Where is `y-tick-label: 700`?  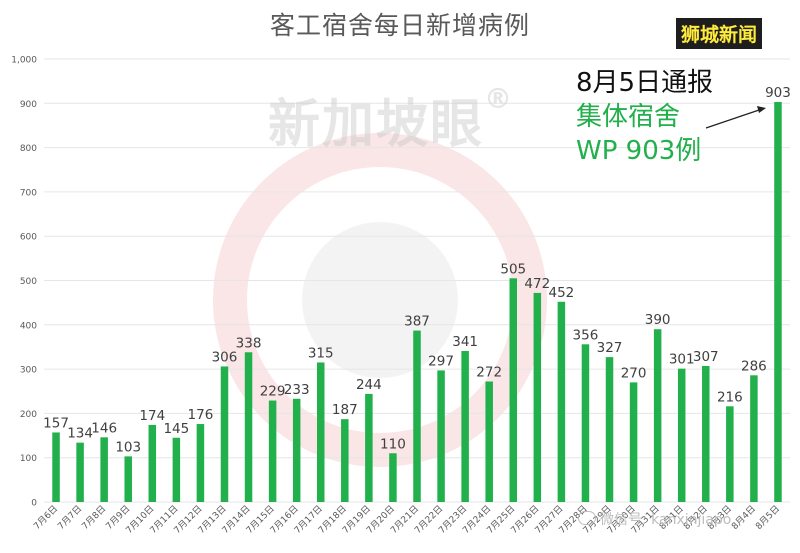
y-tick-label: 700 is located at coordinates (28, 193).